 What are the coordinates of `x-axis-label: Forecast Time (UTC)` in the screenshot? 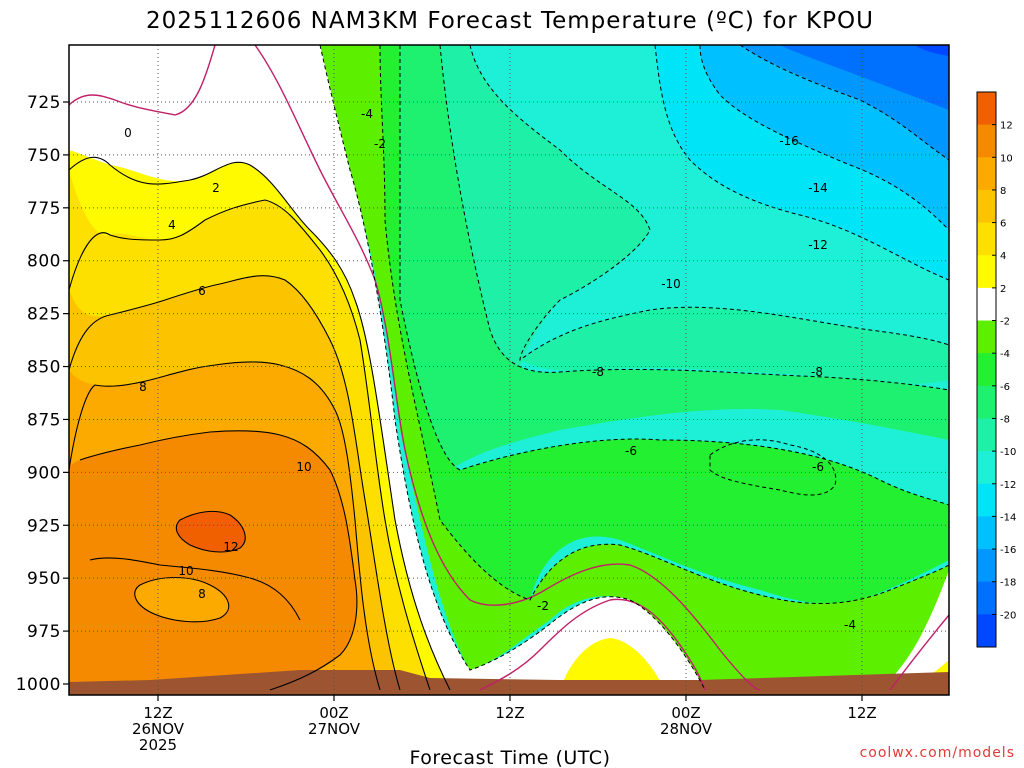 It's located at (510, 757).